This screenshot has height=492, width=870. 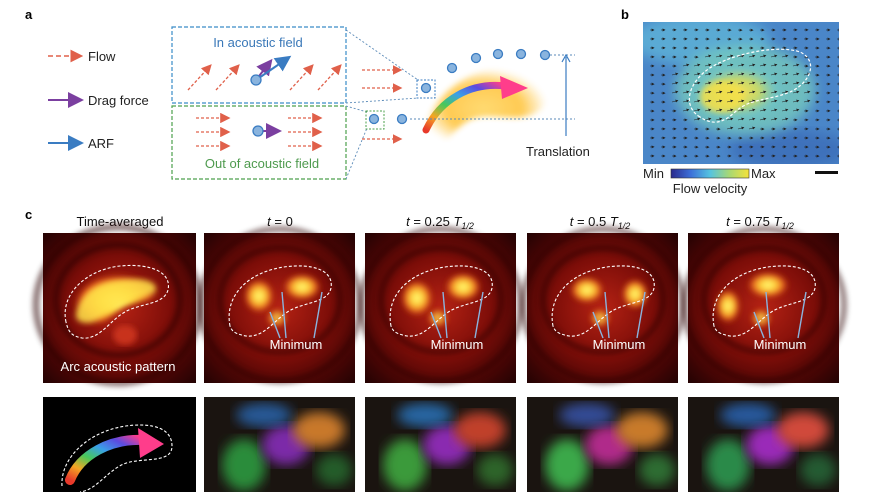 I want to click on legend: Flow Drag force ARF, so click(x=98, y=100).